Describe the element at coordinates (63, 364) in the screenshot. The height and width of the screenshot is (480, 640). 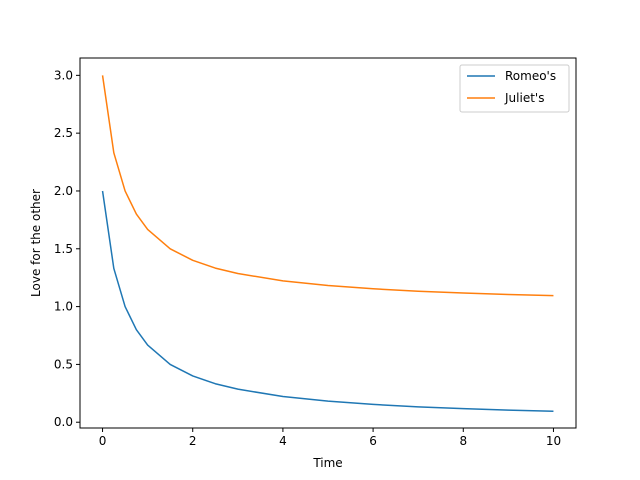
I see `y-tick-label: 0.5` at that location.